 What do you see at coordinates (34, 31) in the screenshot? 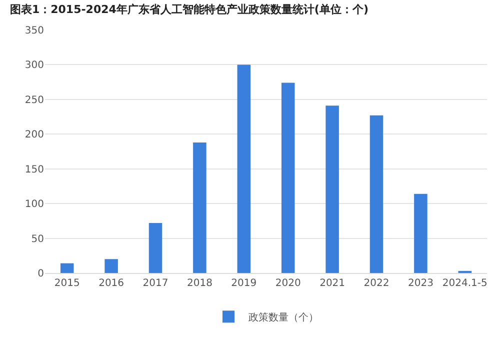
I see `y-tick-label: 350` at bounding box center [34, 31].